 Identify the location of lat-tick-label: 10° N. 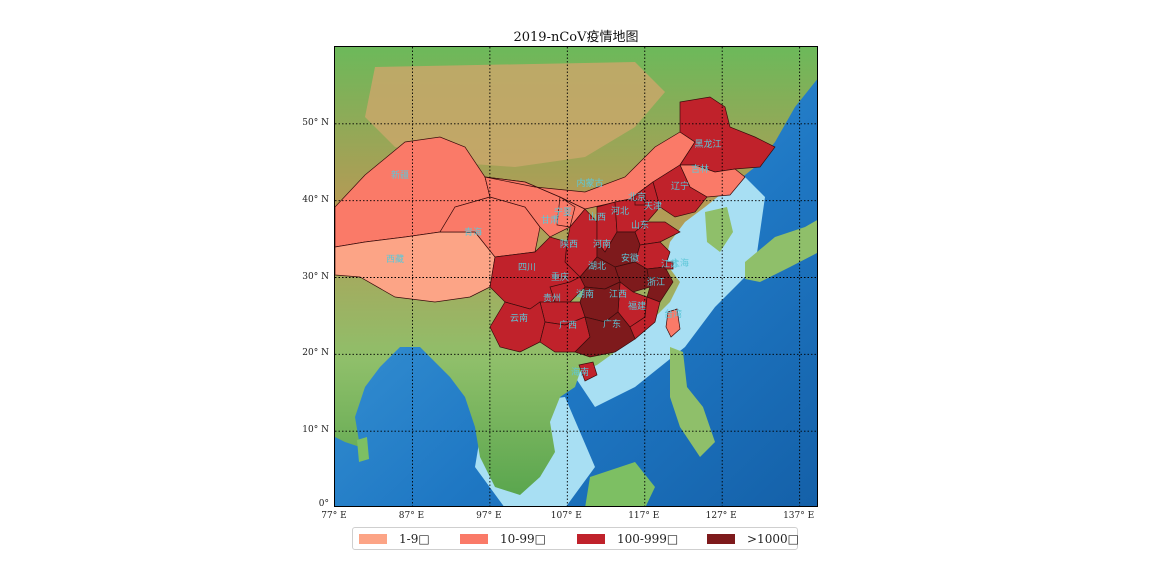
(315, 430).